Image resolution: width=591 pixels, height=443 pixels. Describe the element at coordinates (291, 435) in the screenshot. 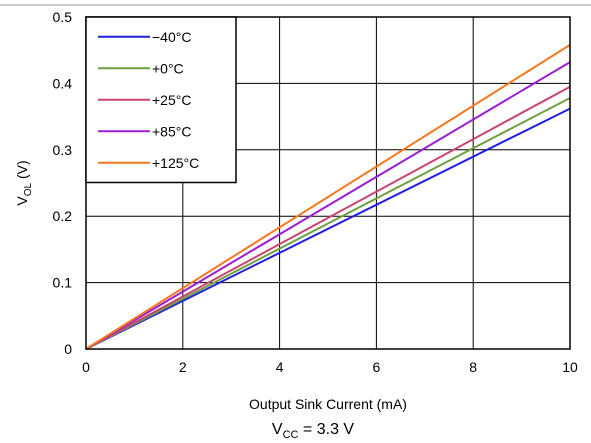

I see `condition-sub: CC` at that location.